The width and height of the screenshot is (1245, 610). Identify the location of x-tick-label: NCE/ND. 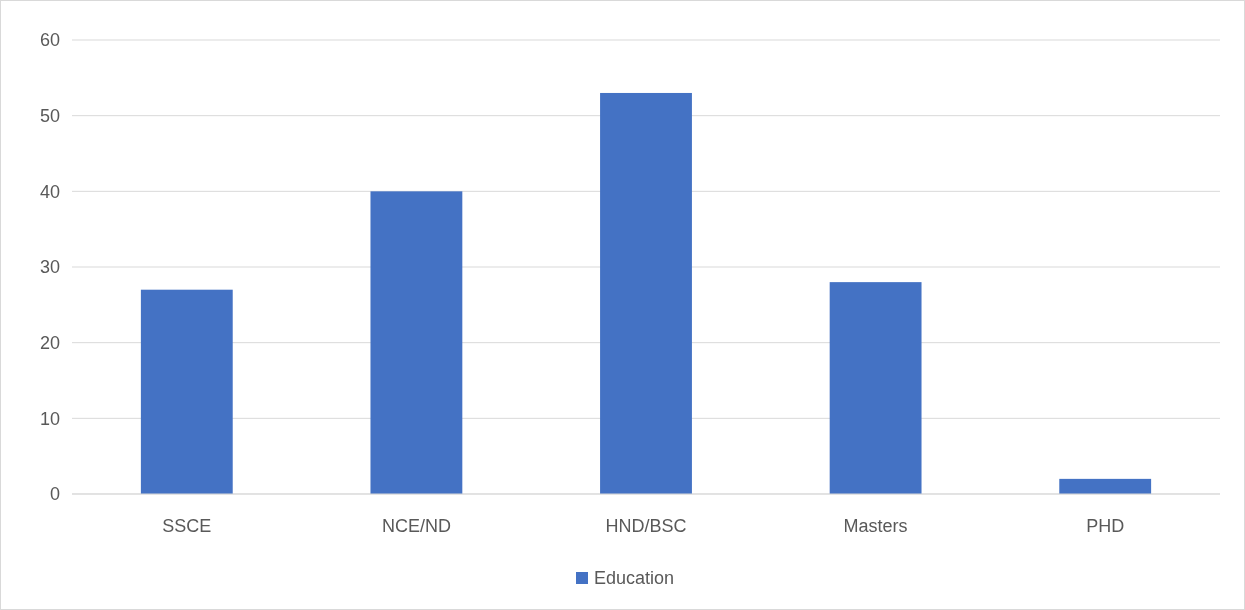
(416, 526).